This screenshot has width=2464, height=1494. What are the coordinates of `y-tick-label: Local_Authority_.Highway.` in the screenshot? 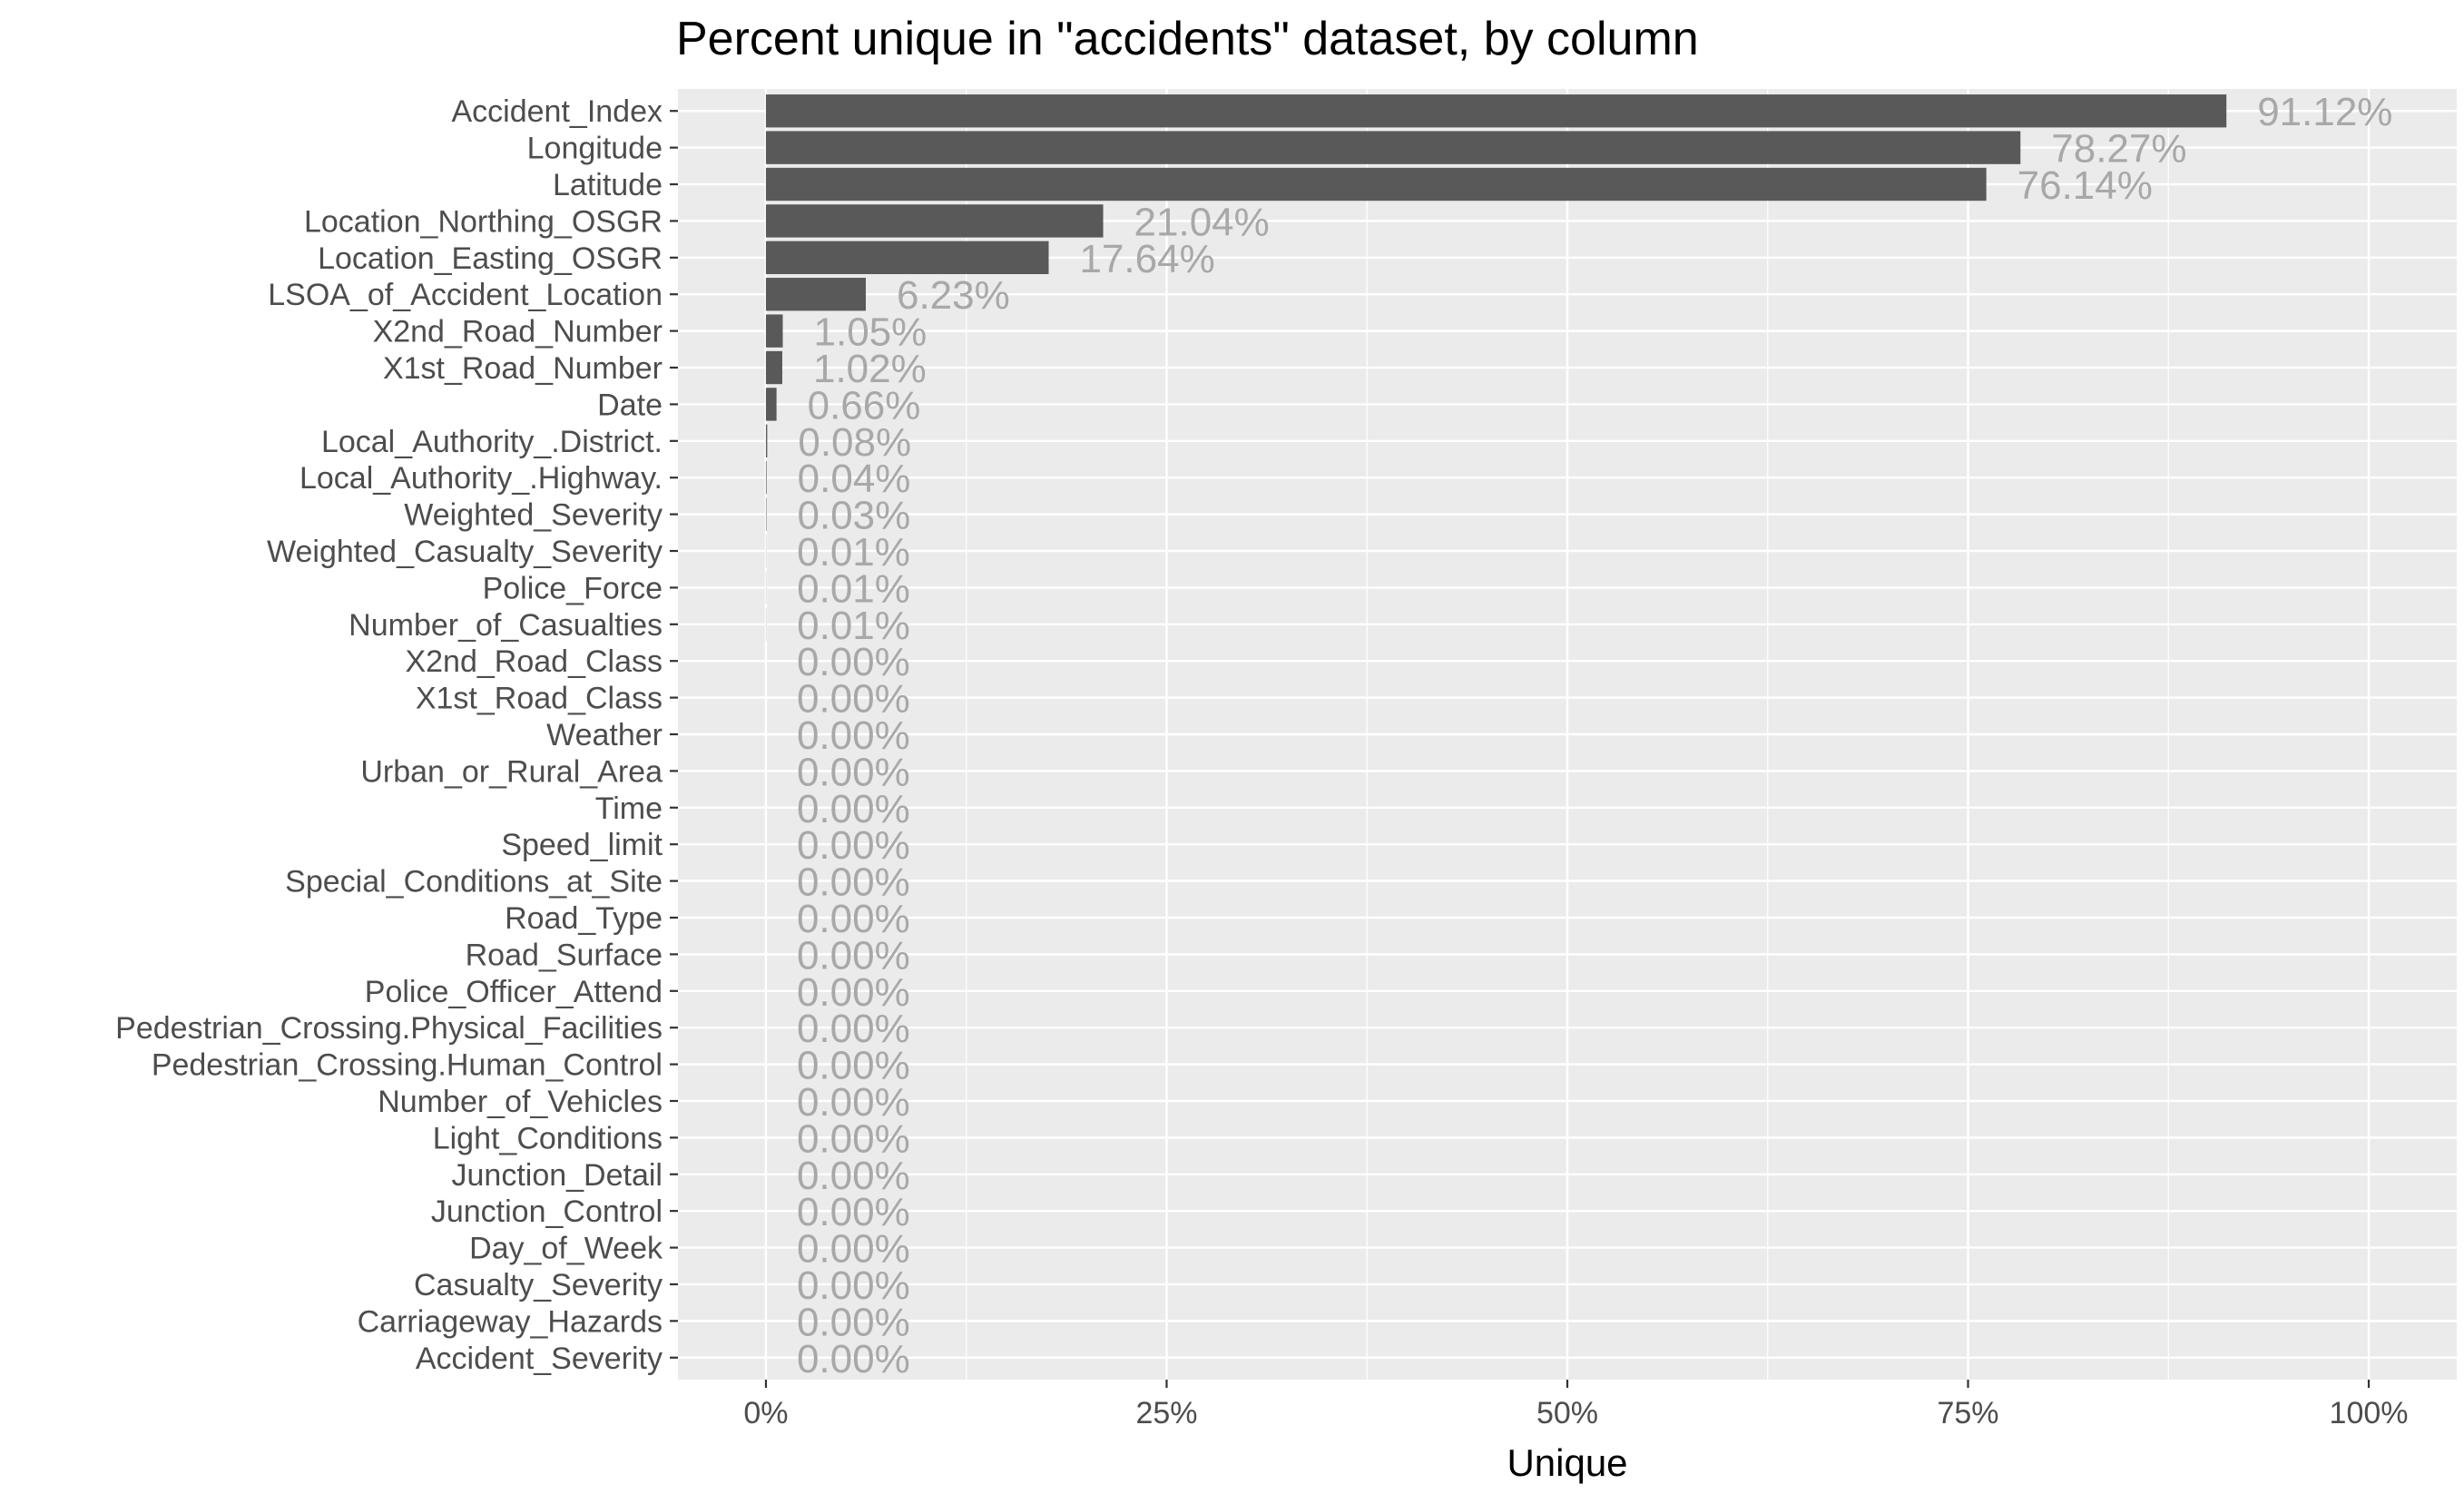 It's located at (481, 478).